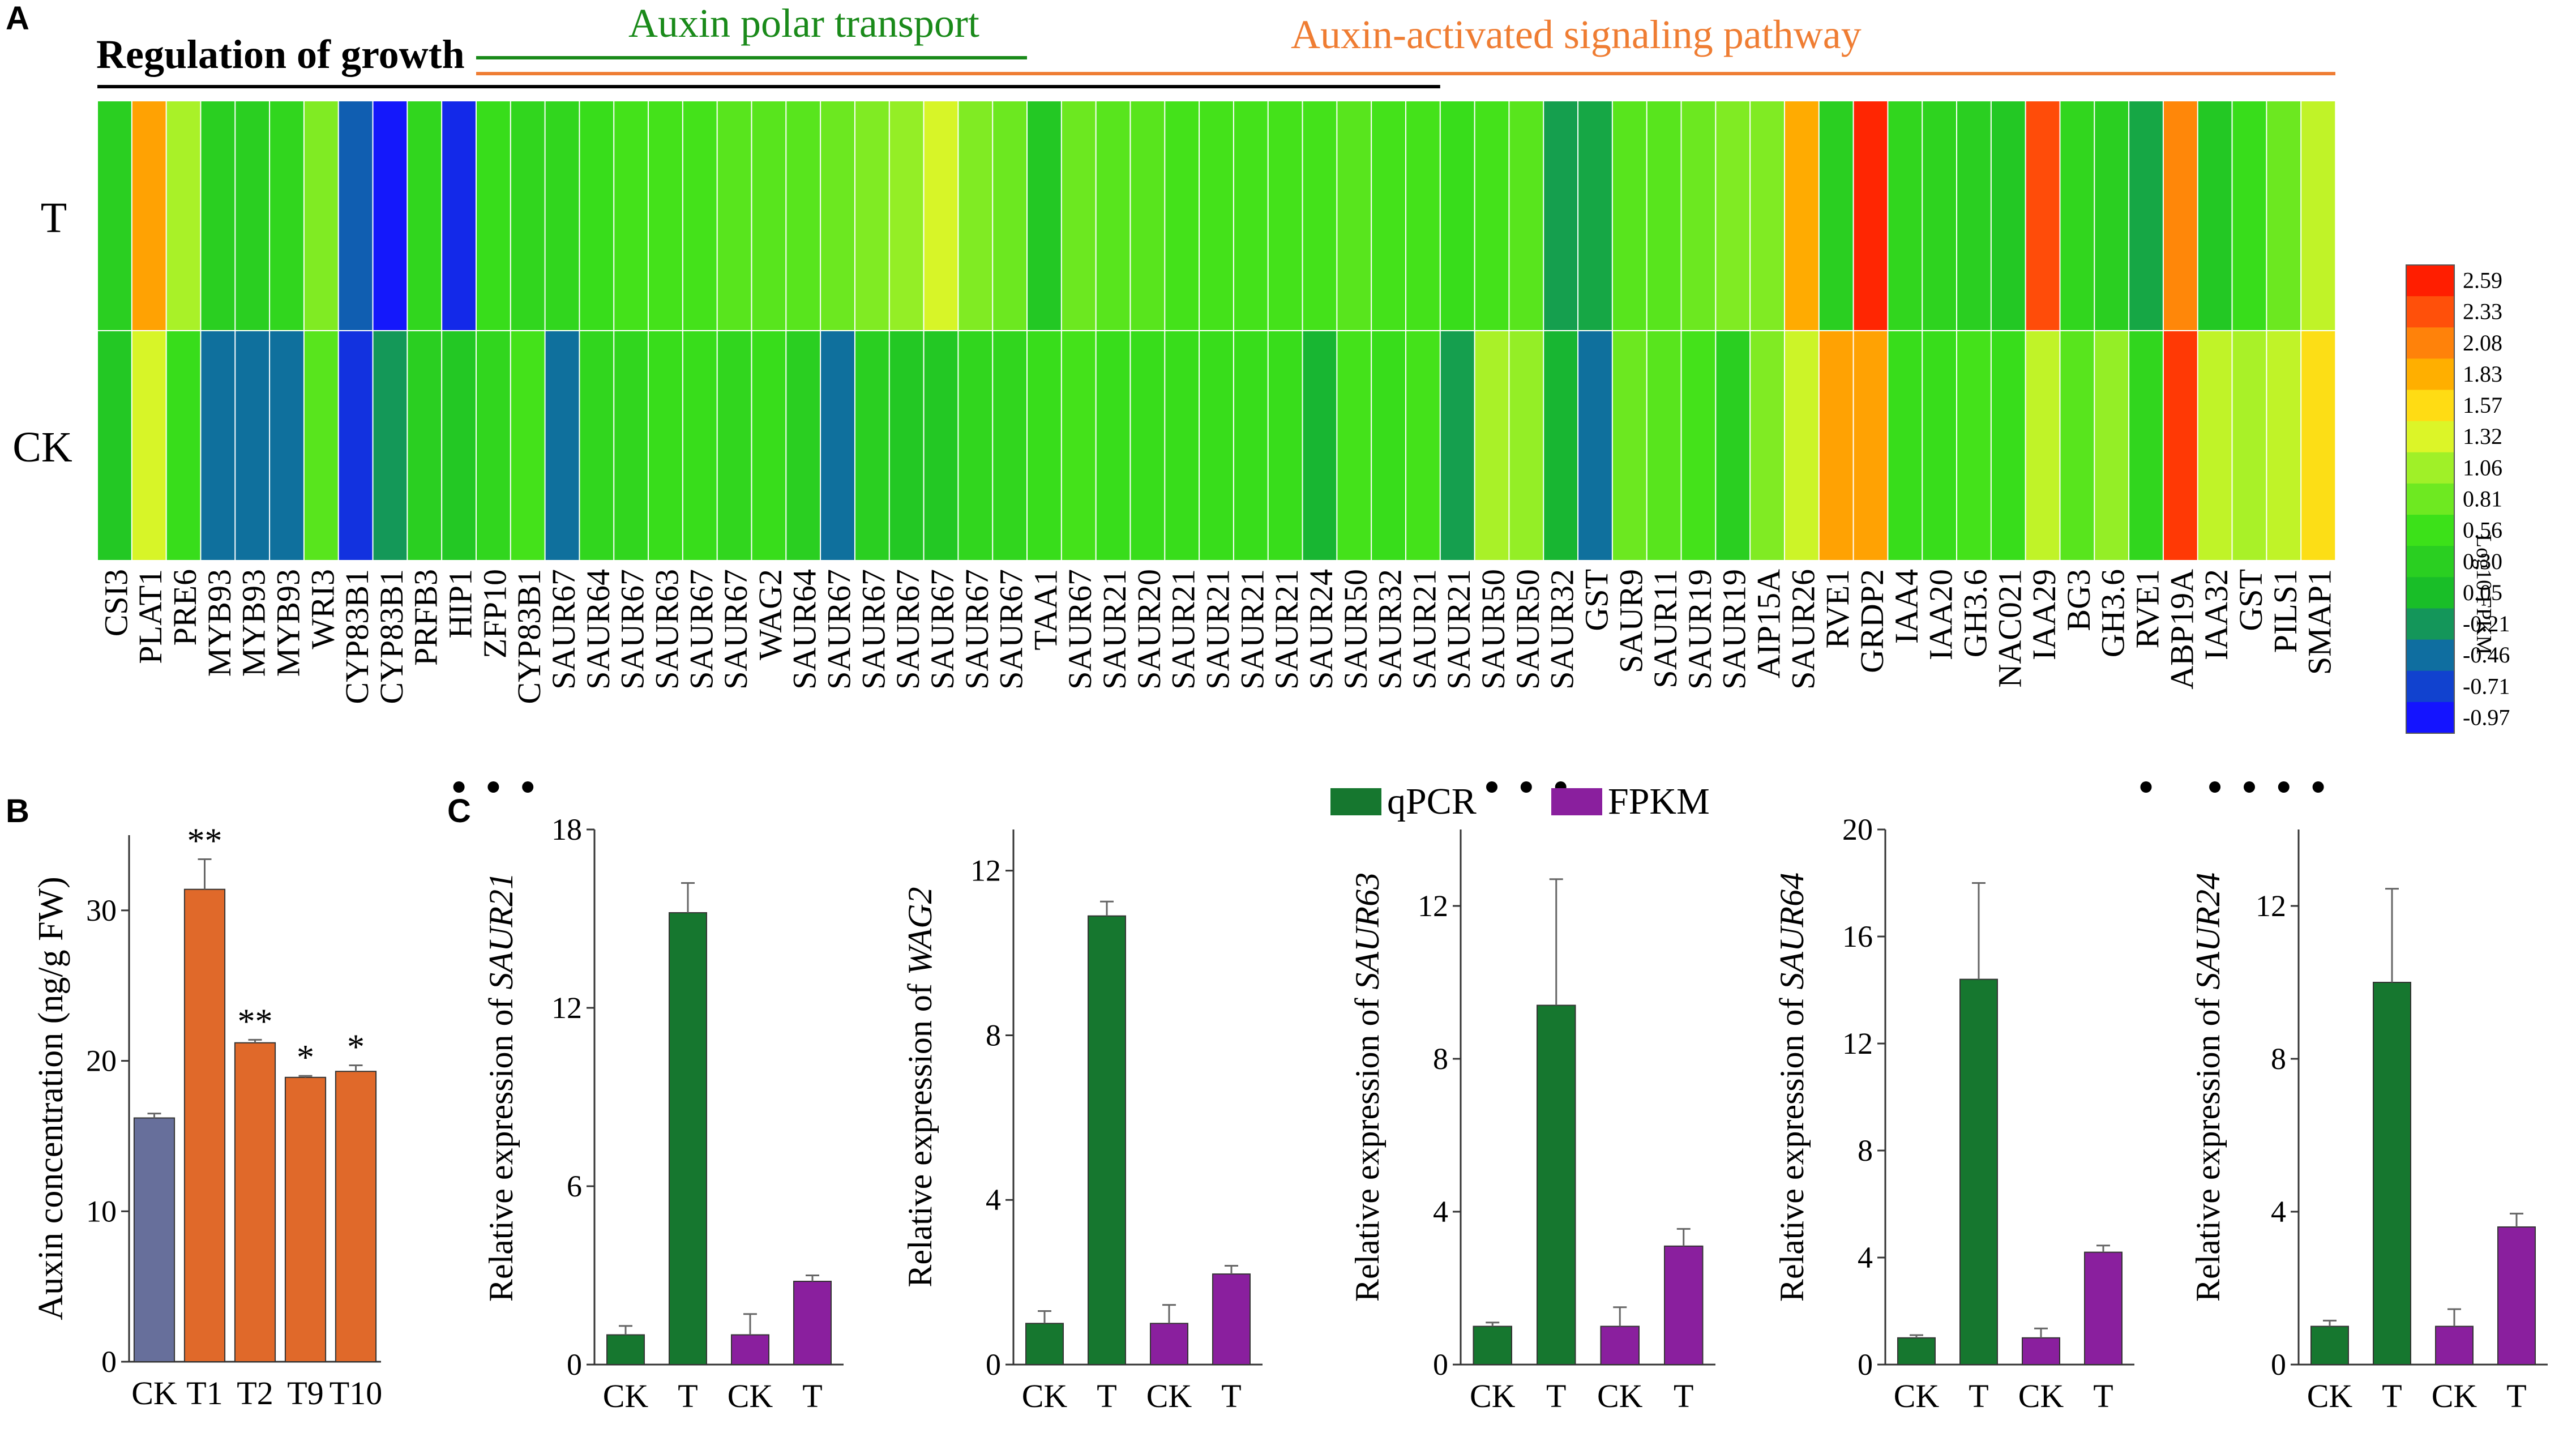  Describe the element at coordinates (1975, 613) in the screenshot. I see `gene-label-54: GH3.6` at that location.